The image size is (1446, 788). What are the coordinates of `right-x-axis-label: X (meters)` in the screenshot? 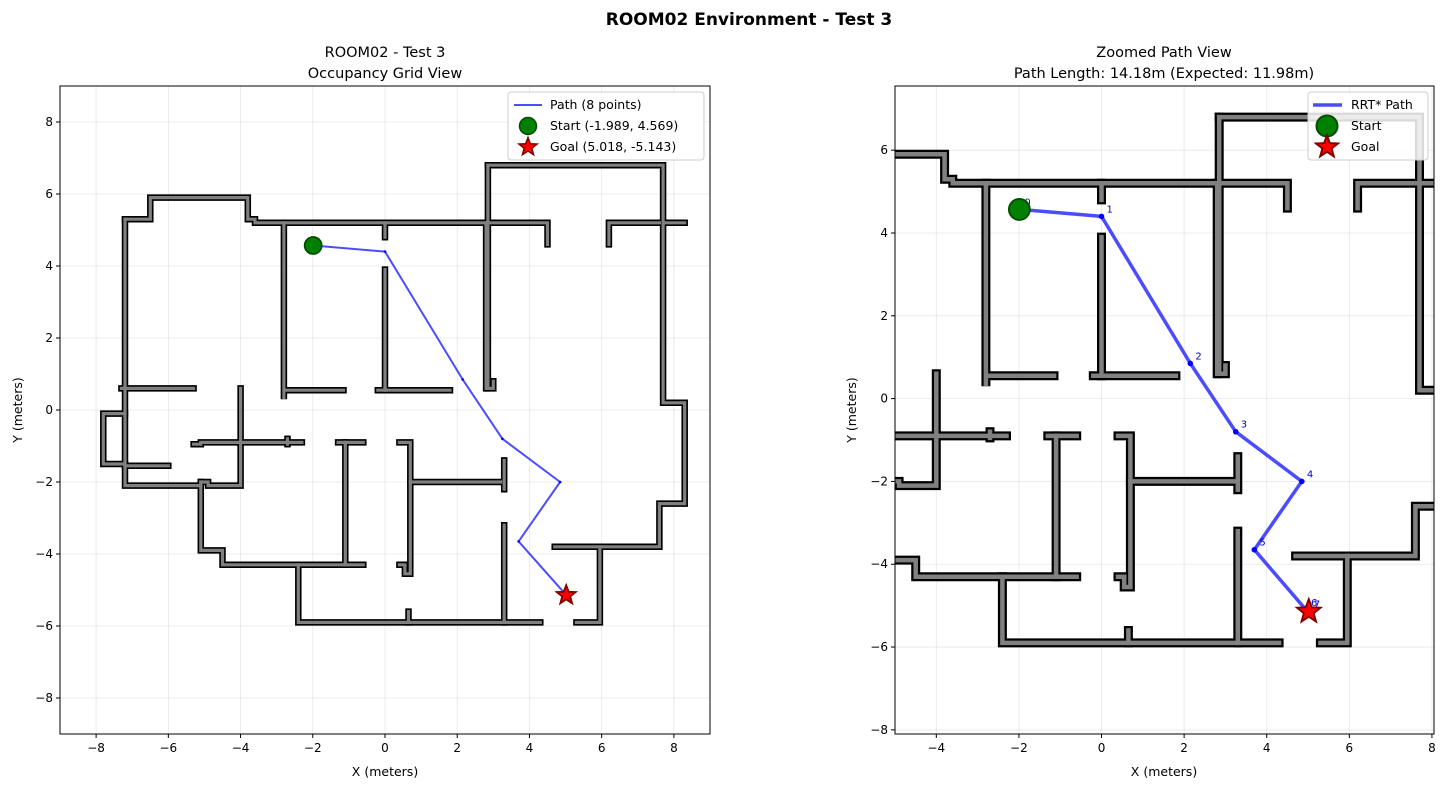 It's located at (1164, 771).